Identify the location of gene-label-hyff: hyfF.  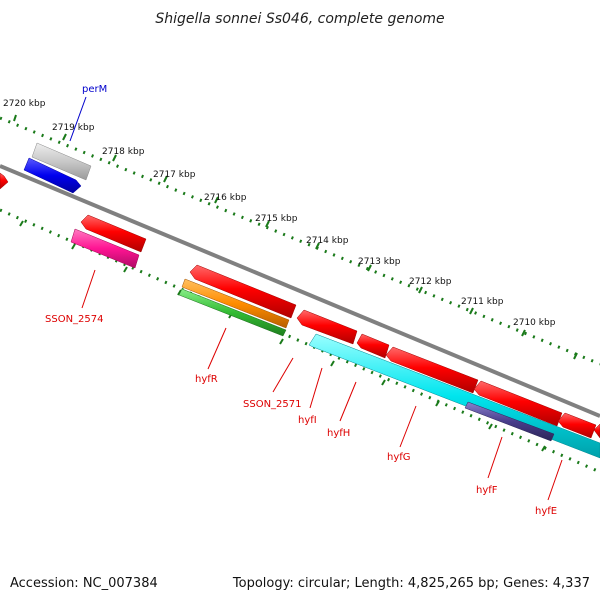
(487, 490).